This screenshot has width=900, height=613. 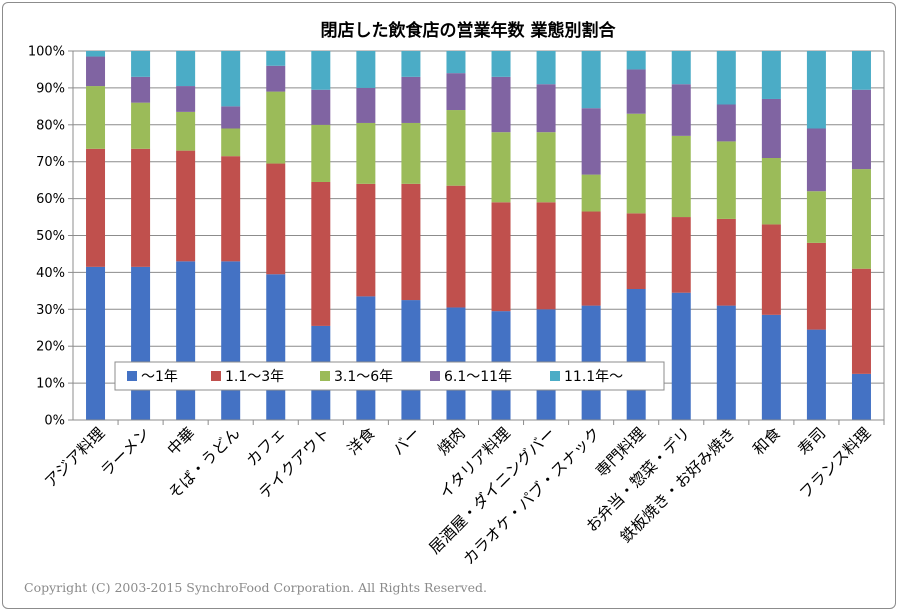 I want to click on y-tick-label: 10%, so click(x=50, y=384).